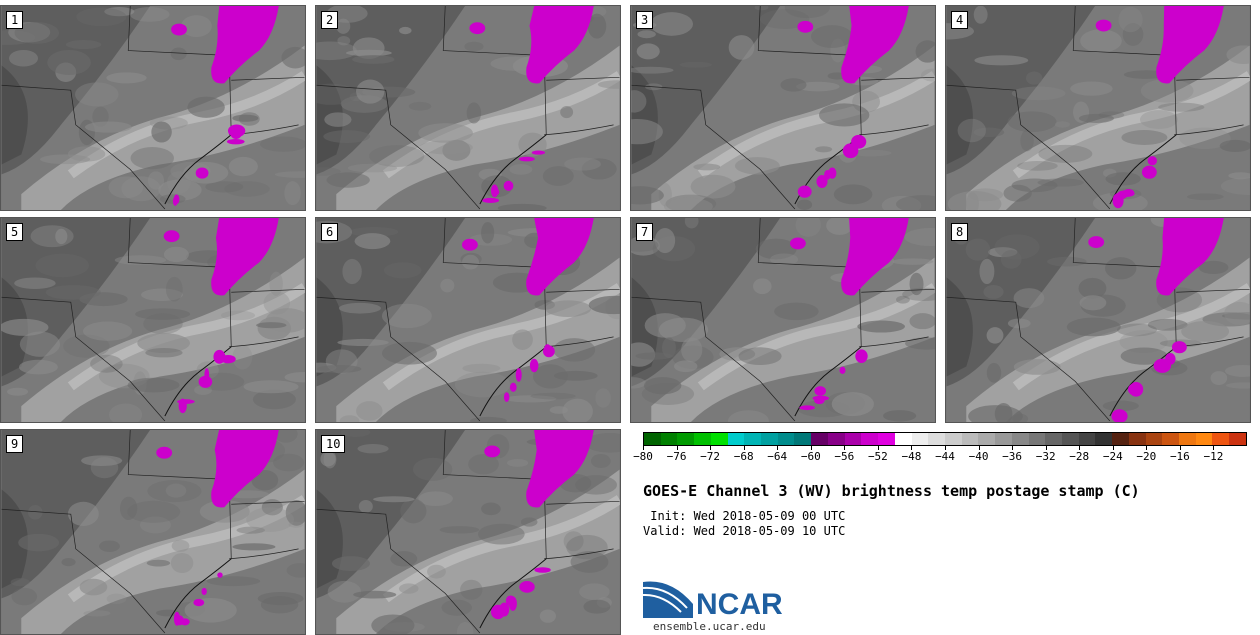 Image resolution: width=1260 pixels, height=635 pixels. Describe the element at coordinates (877, 456) in the screenshot. I see `colorbar-tick-label: −52` at that location.